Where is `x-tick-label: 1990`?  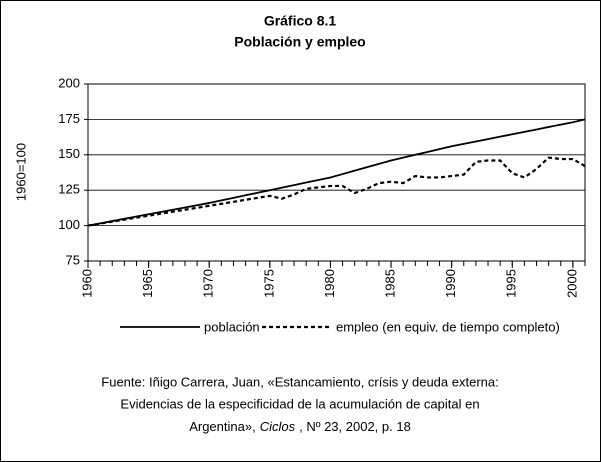 x-tick-label: 1990 is located at coordinates (450, 283).